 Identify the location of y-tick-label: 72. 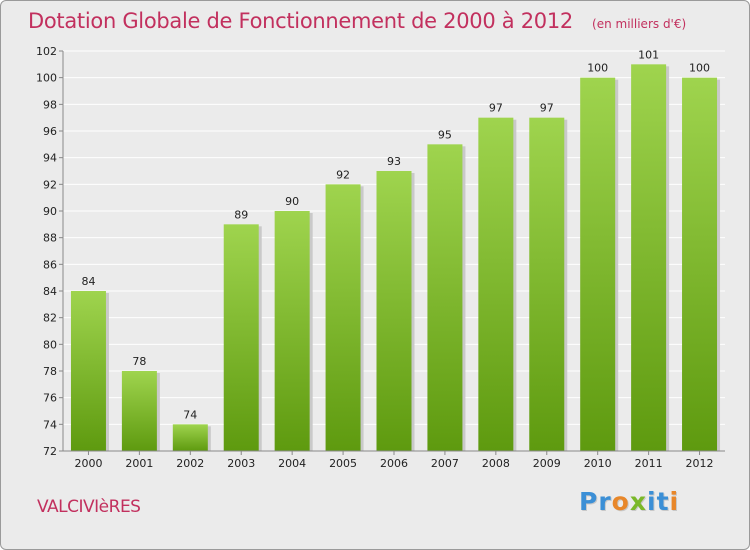
(50, 451).